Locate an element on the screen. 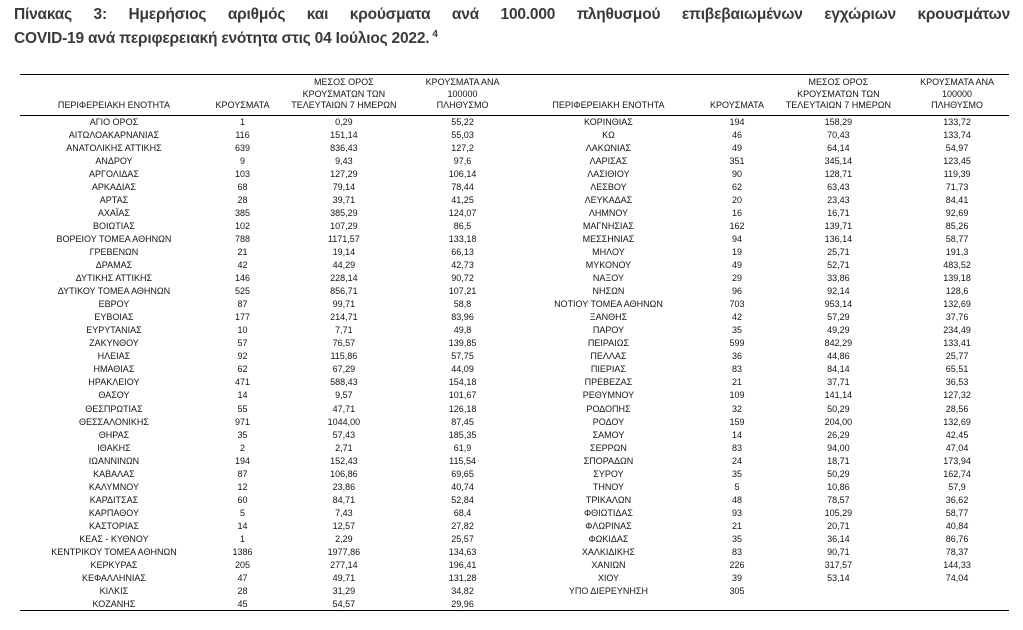 The height and width of the screenshot is (630, 1023). cell-avg7: 92,14 is located at coordinates (838, 291).